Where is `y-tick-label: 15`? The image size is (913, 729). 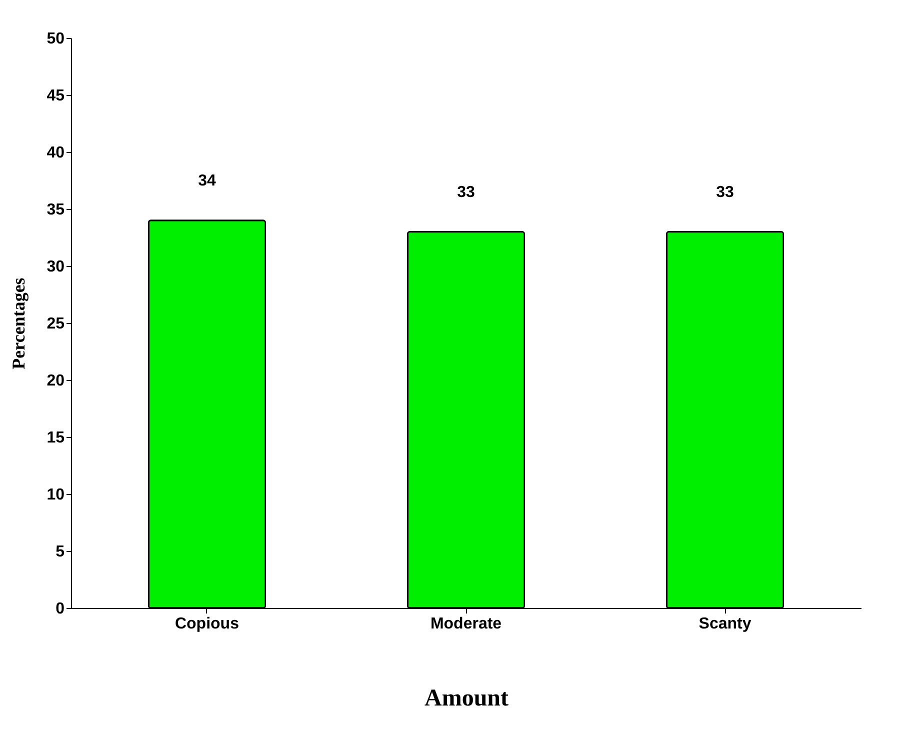
y-tick-label: 15 is located at coordinates (55, 438).